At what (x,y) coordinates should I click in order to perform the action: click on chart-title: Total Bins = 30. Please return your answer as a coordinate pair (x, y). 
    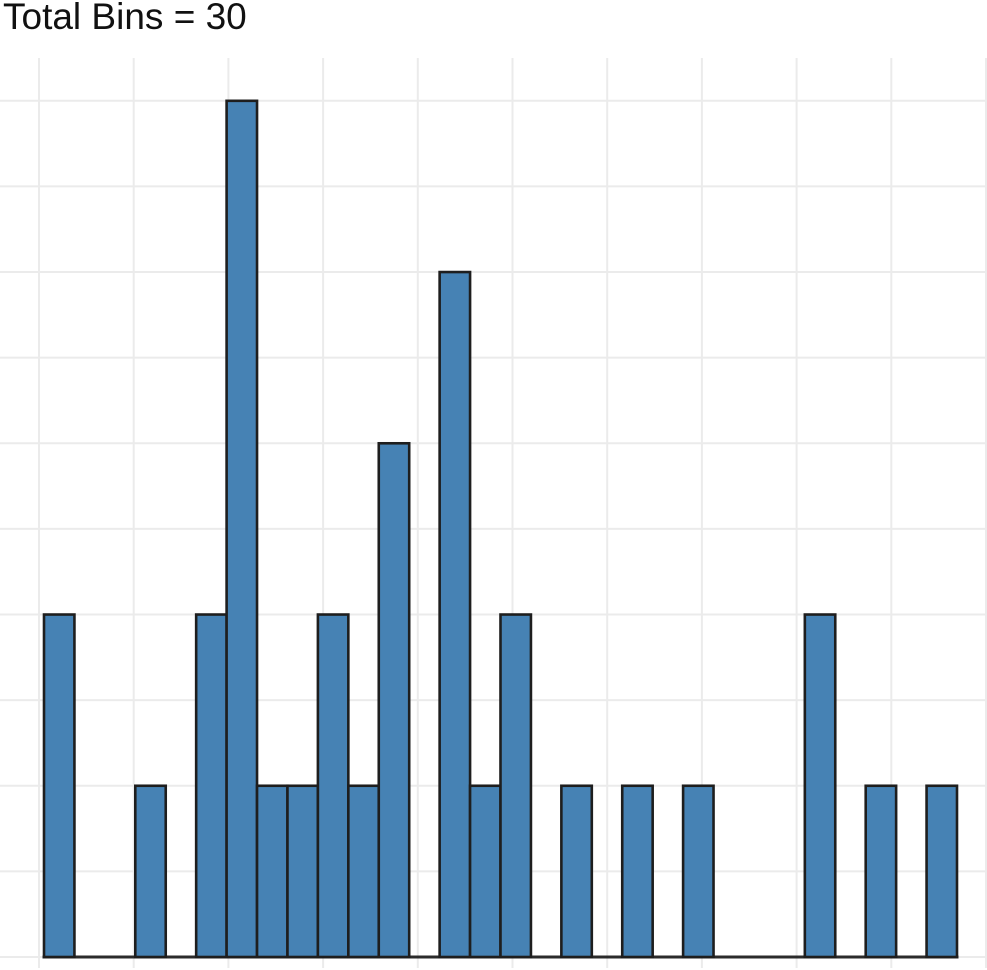
    Looking at the image, I should click on (125, 18).